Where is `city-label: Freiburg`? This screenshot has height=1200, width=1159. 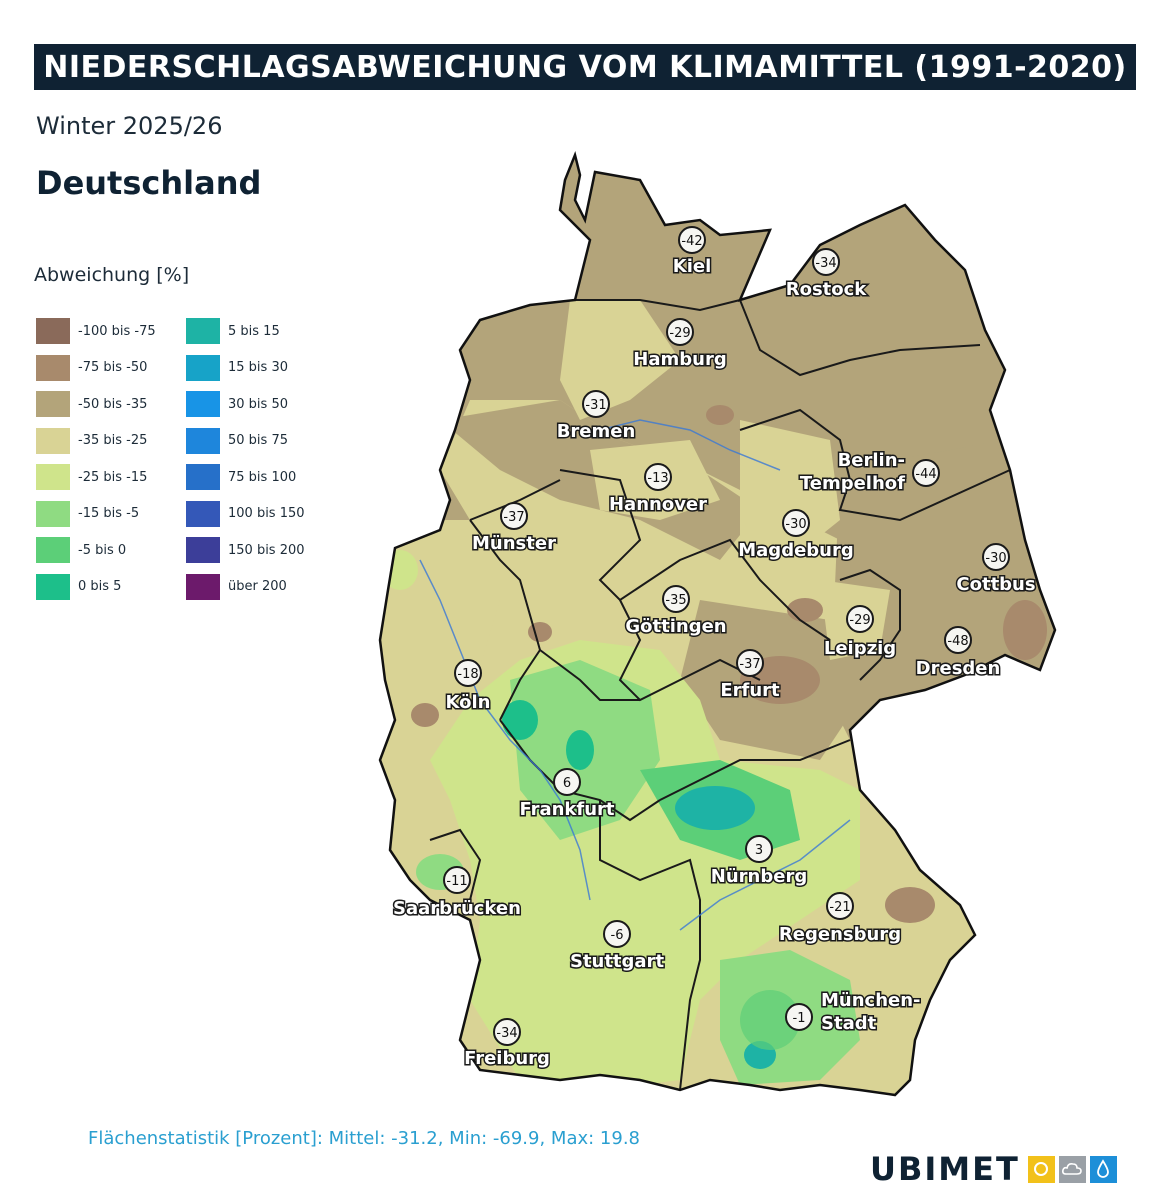 city-label: Freiburg is located at coordinates (507, 1058).